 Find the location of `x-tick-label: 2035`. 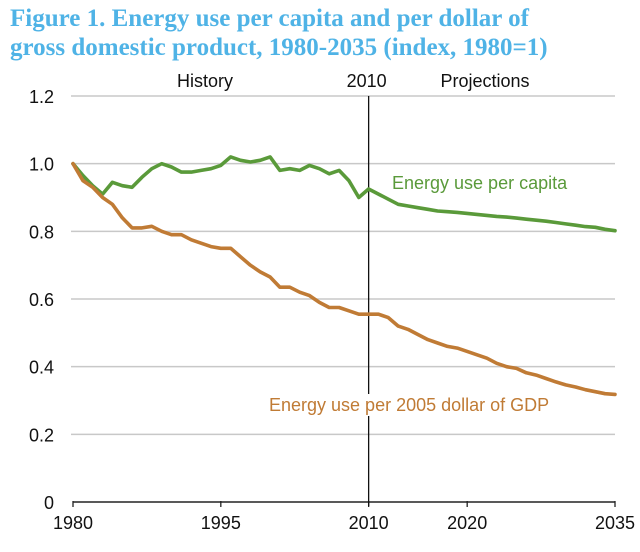

x-tick-label: 2035 is located at coordinates (615, 523).